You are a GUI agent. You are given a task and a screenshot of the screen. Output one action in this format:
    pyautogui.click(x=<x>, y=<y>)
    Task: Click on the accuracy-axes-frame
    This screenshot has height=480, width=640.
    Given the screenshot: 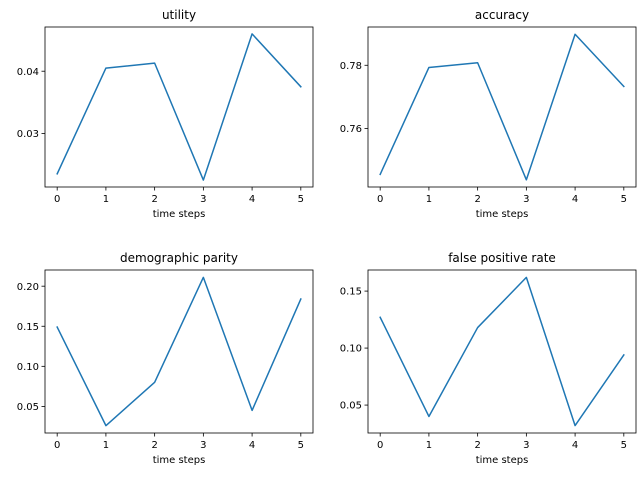 What is the action you would take?
    pyautogui.click(x=502, y=107)
    